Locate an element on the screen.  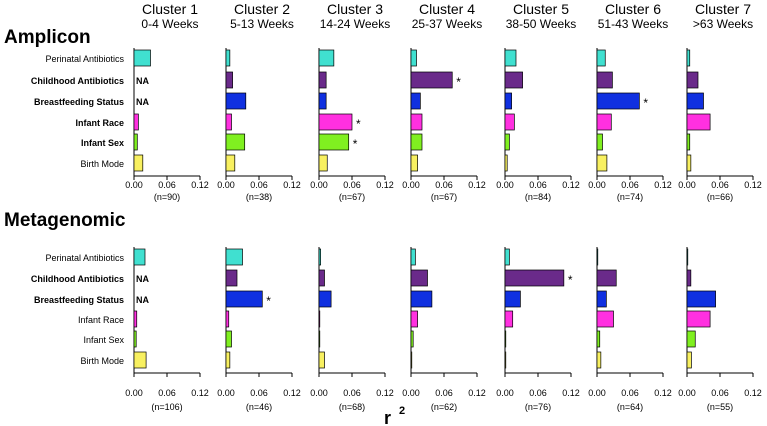
metagenomic-bar-cluster-3-perinatal-antibiotics is located at coordinates (319, 257).